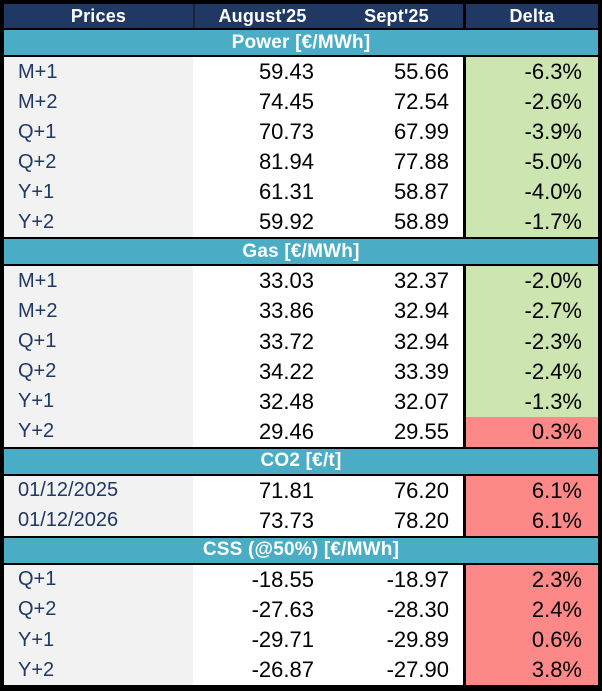 This screenshot has width=602, height=691. What do you see at coordinates (261, 490) in the screenshot?
I see `value-august: 71.81` at bounding box center [261, 490].